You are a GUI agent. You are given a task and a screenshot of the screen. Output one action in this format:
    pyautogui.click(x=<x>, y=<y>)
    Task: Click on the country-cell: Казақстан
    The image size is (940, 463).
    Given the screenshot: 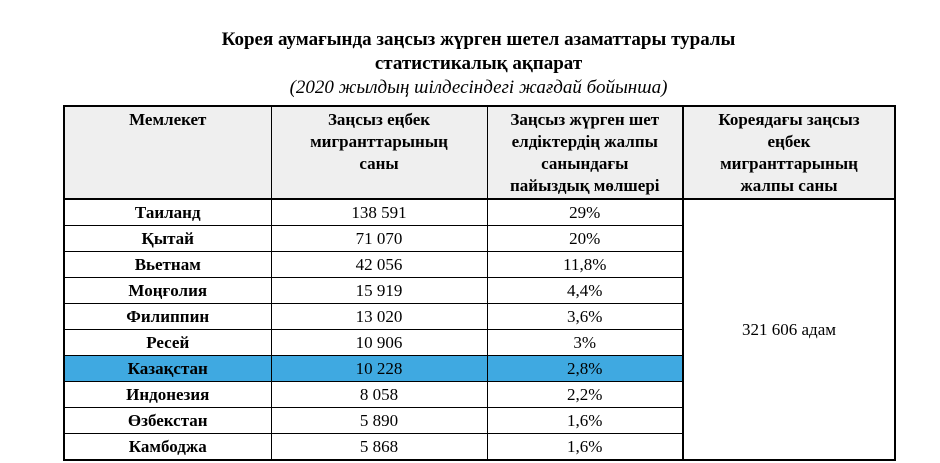 What is the action you would take?
    pyautogui.click(x=167, y=368)
    